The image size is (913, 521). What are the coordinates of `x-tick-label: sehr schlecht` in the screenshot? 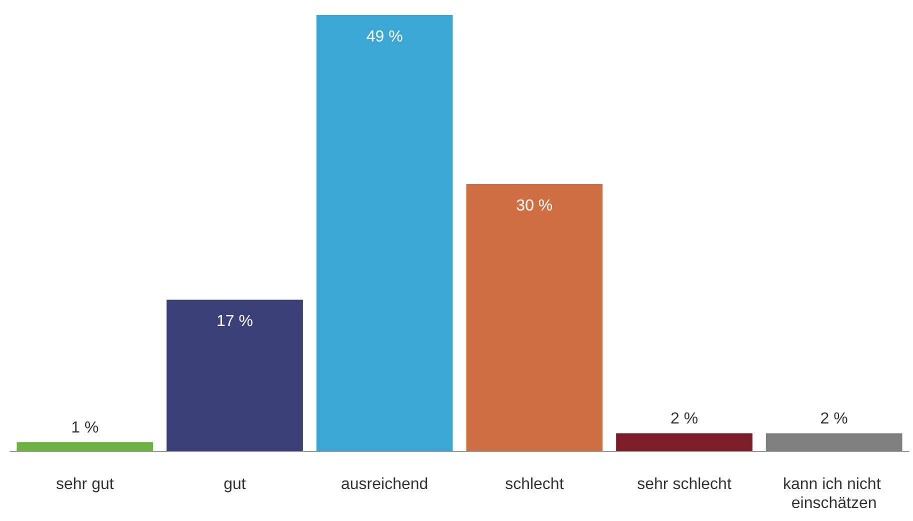 It's located at (684, 484).